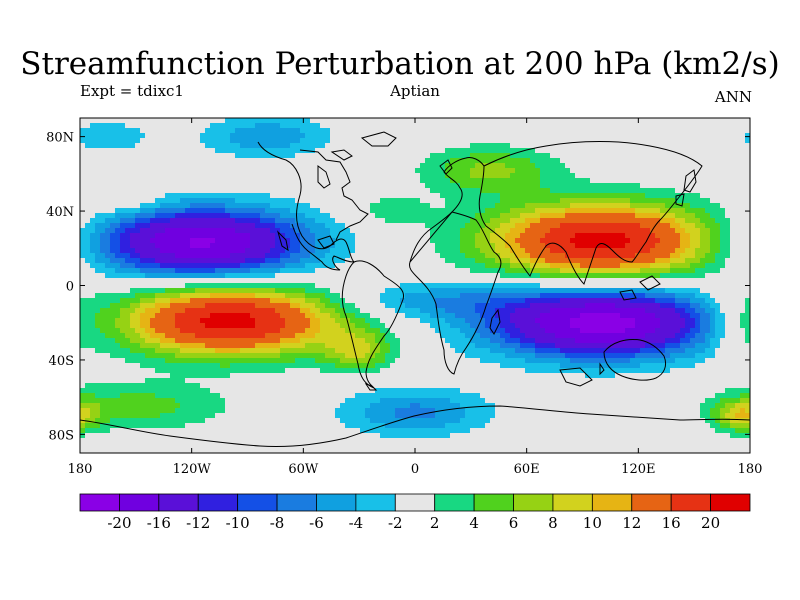  I want to click on y-tick-label: 40S, so click(61, 361).